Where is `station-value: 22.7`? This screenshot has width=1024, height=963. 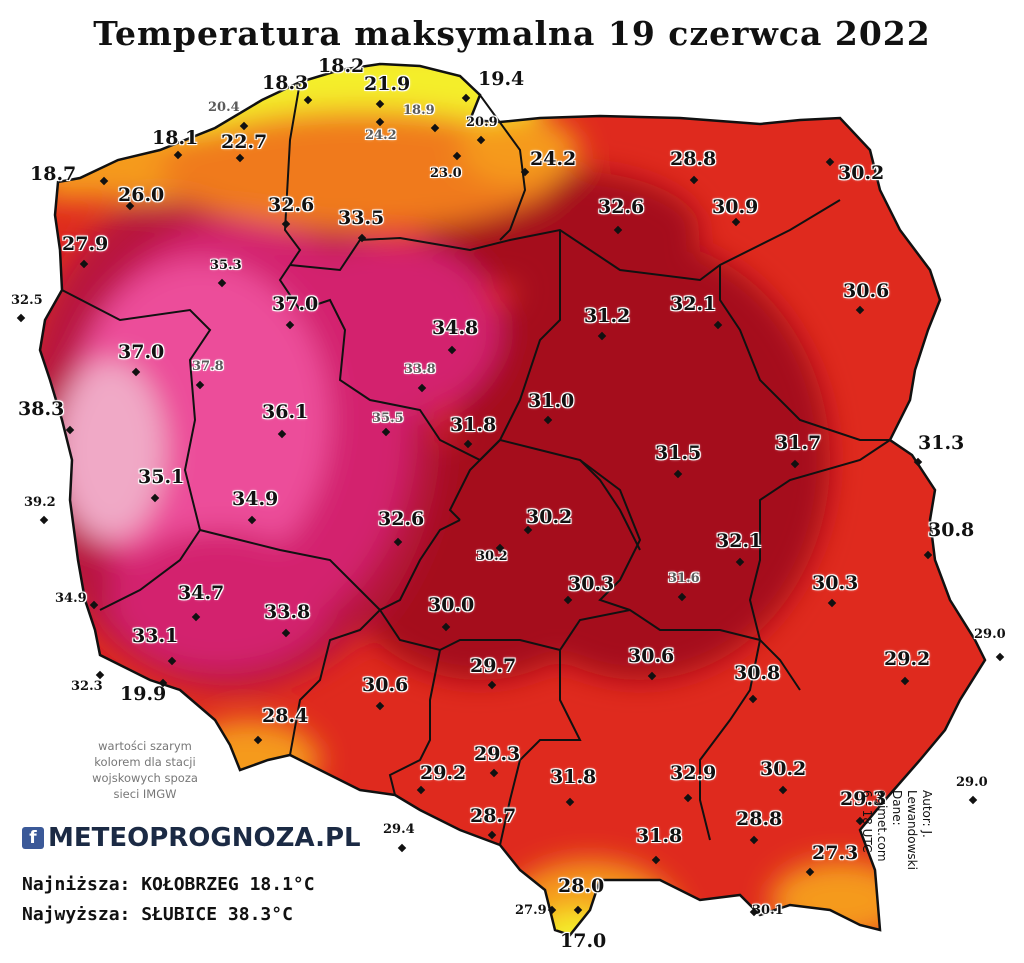
station-value: 22.7 is located at coordinates (244, 142).